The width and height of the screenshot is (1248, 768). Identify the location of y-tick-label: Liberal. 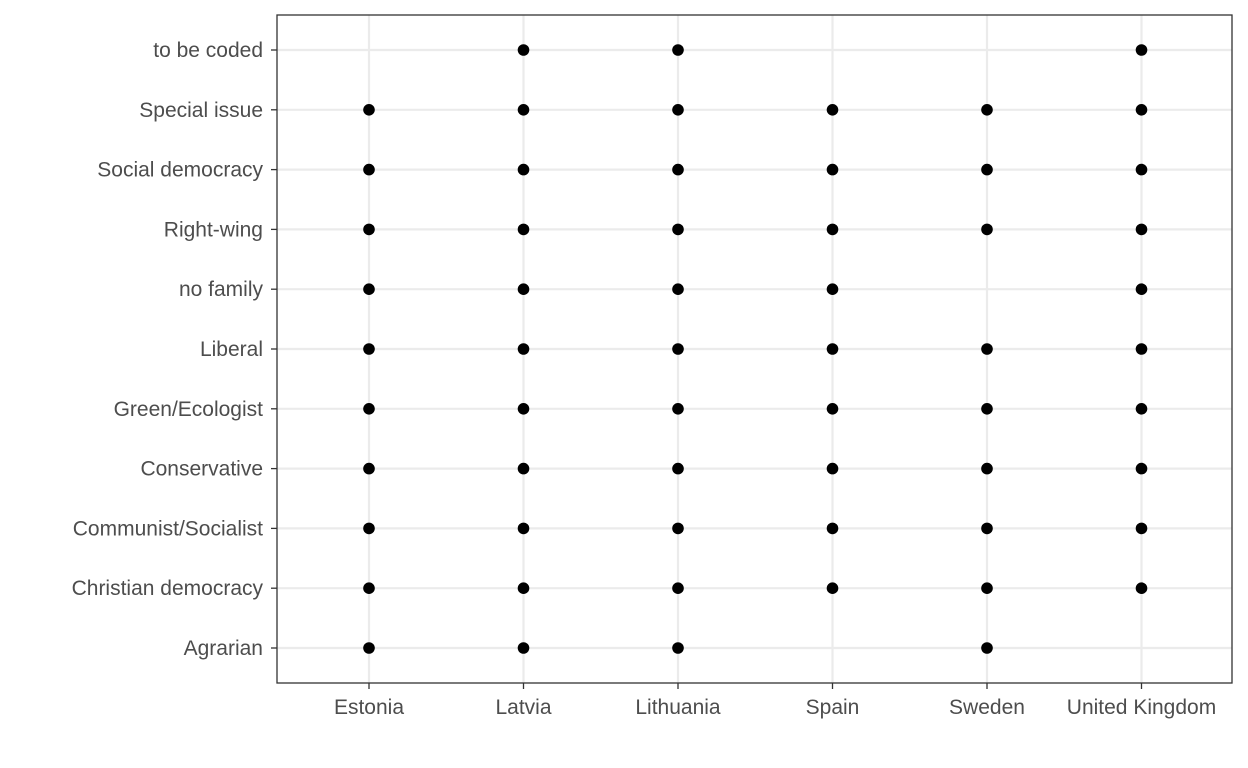
(231, 349).